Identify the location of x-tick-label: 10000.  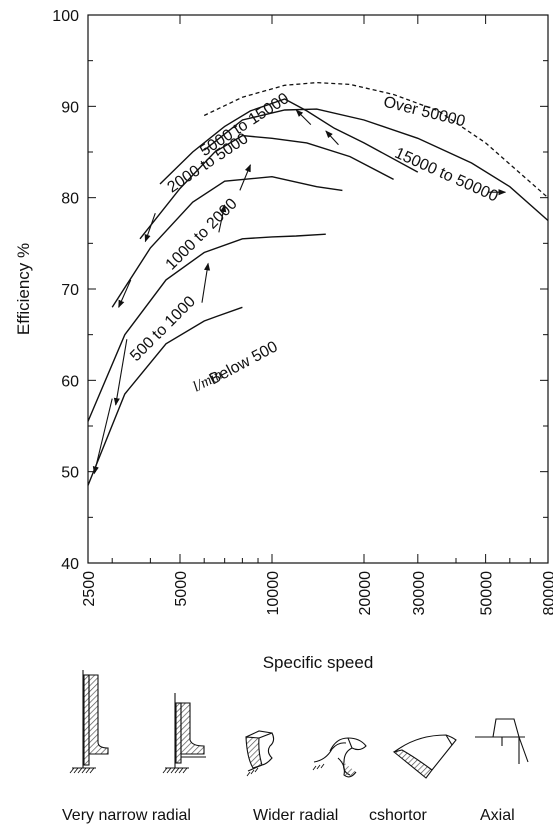
(273, 593).